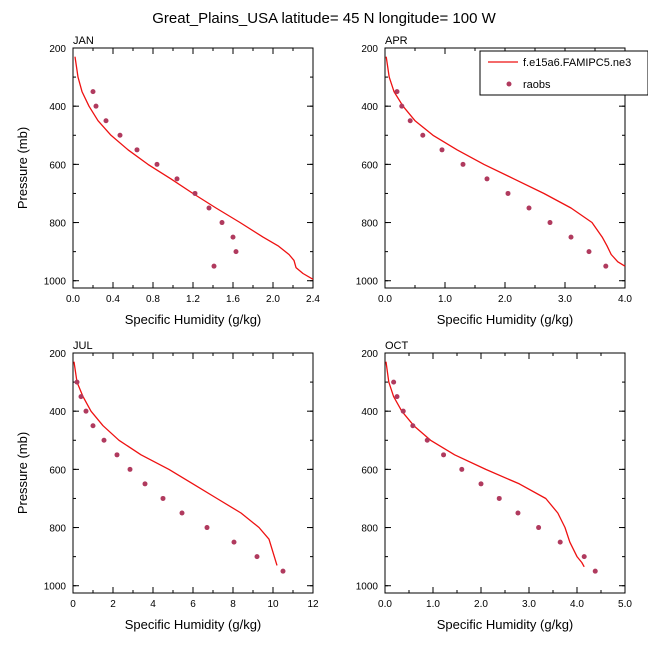 The image size is (648, 648). Describe the element at coordinates (397, 346) in the screenshot. I see `panel-title: OCT` at that location.